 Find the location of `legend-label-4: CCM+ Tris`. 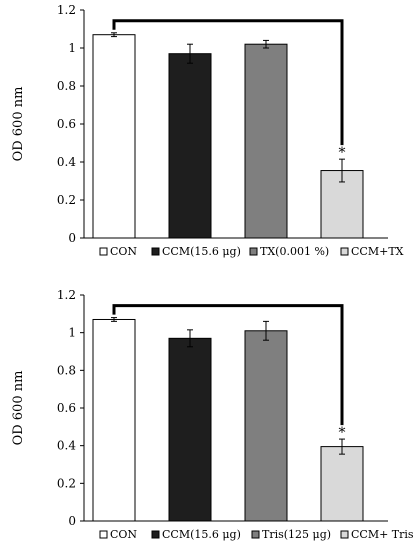

legend-label-4: CCM+ Tris is located at coordinates (382, 534).